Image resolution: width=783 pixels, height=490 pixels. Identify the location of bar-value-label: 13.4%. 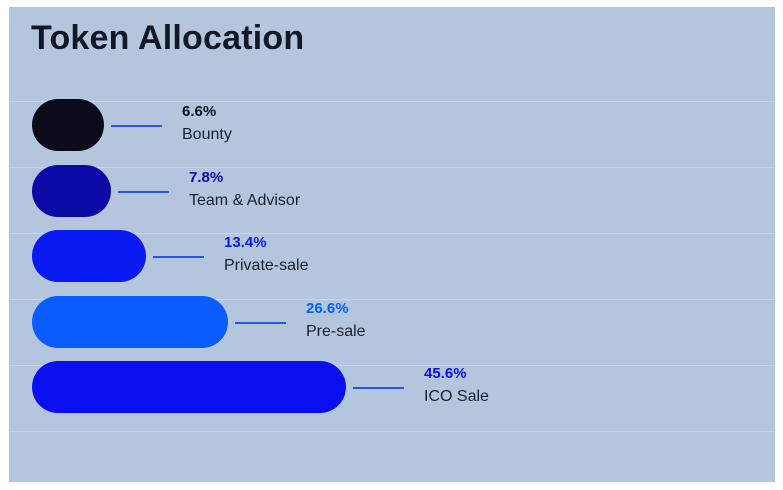
(245, 242).